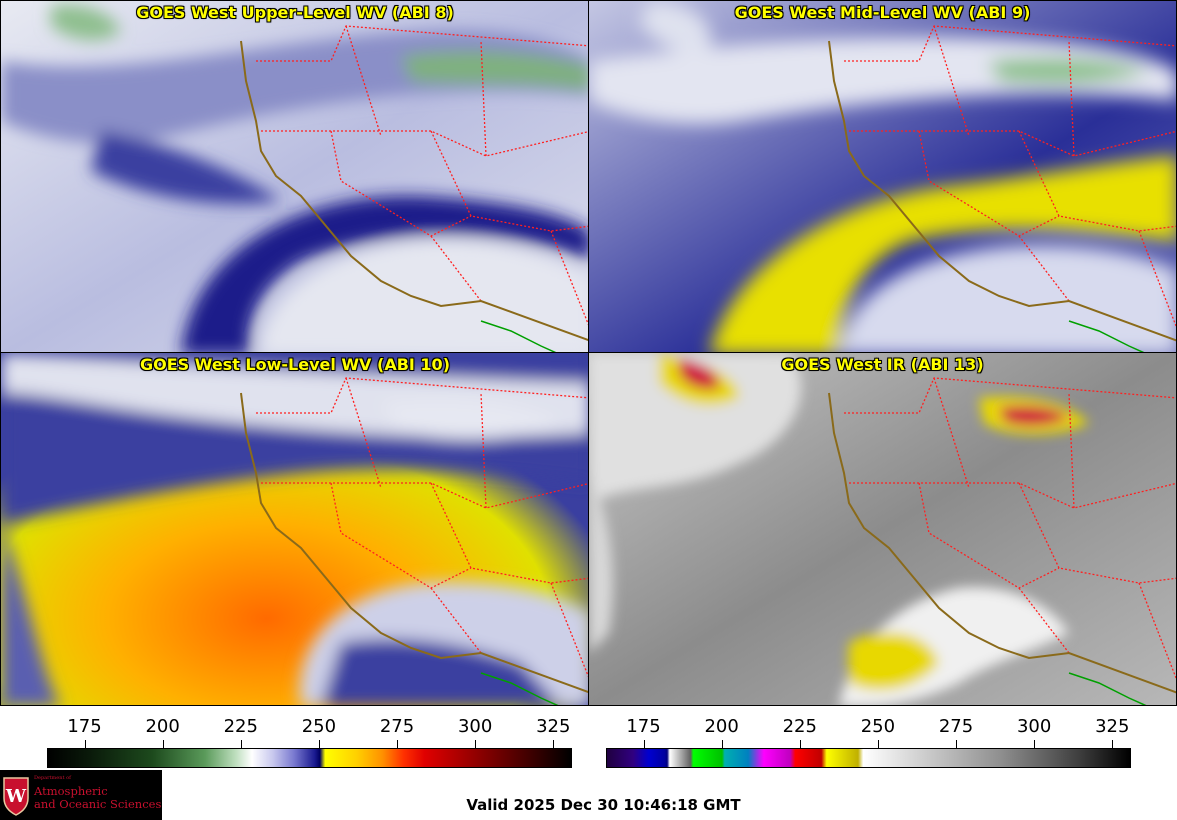 Image resolution: width=1177 pixels, height=820 pixels. Describe the element at coordinates (553, 726) in the screenshot. I see `wv-tick-label: 325` at that location.